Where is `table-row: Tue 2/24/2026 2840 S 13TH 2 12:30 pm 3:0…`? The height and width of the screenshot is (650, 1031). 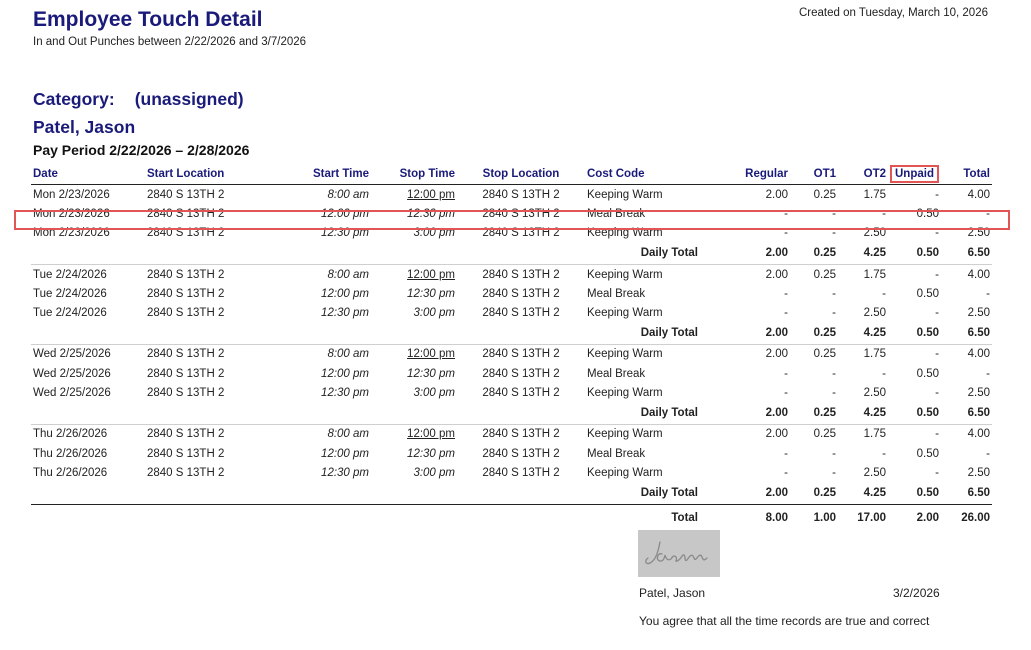
table-row: Tue 2/24/2026 2840 S 13TH 2 12:30 pm 3:0… is located at coordinates (511, 312).